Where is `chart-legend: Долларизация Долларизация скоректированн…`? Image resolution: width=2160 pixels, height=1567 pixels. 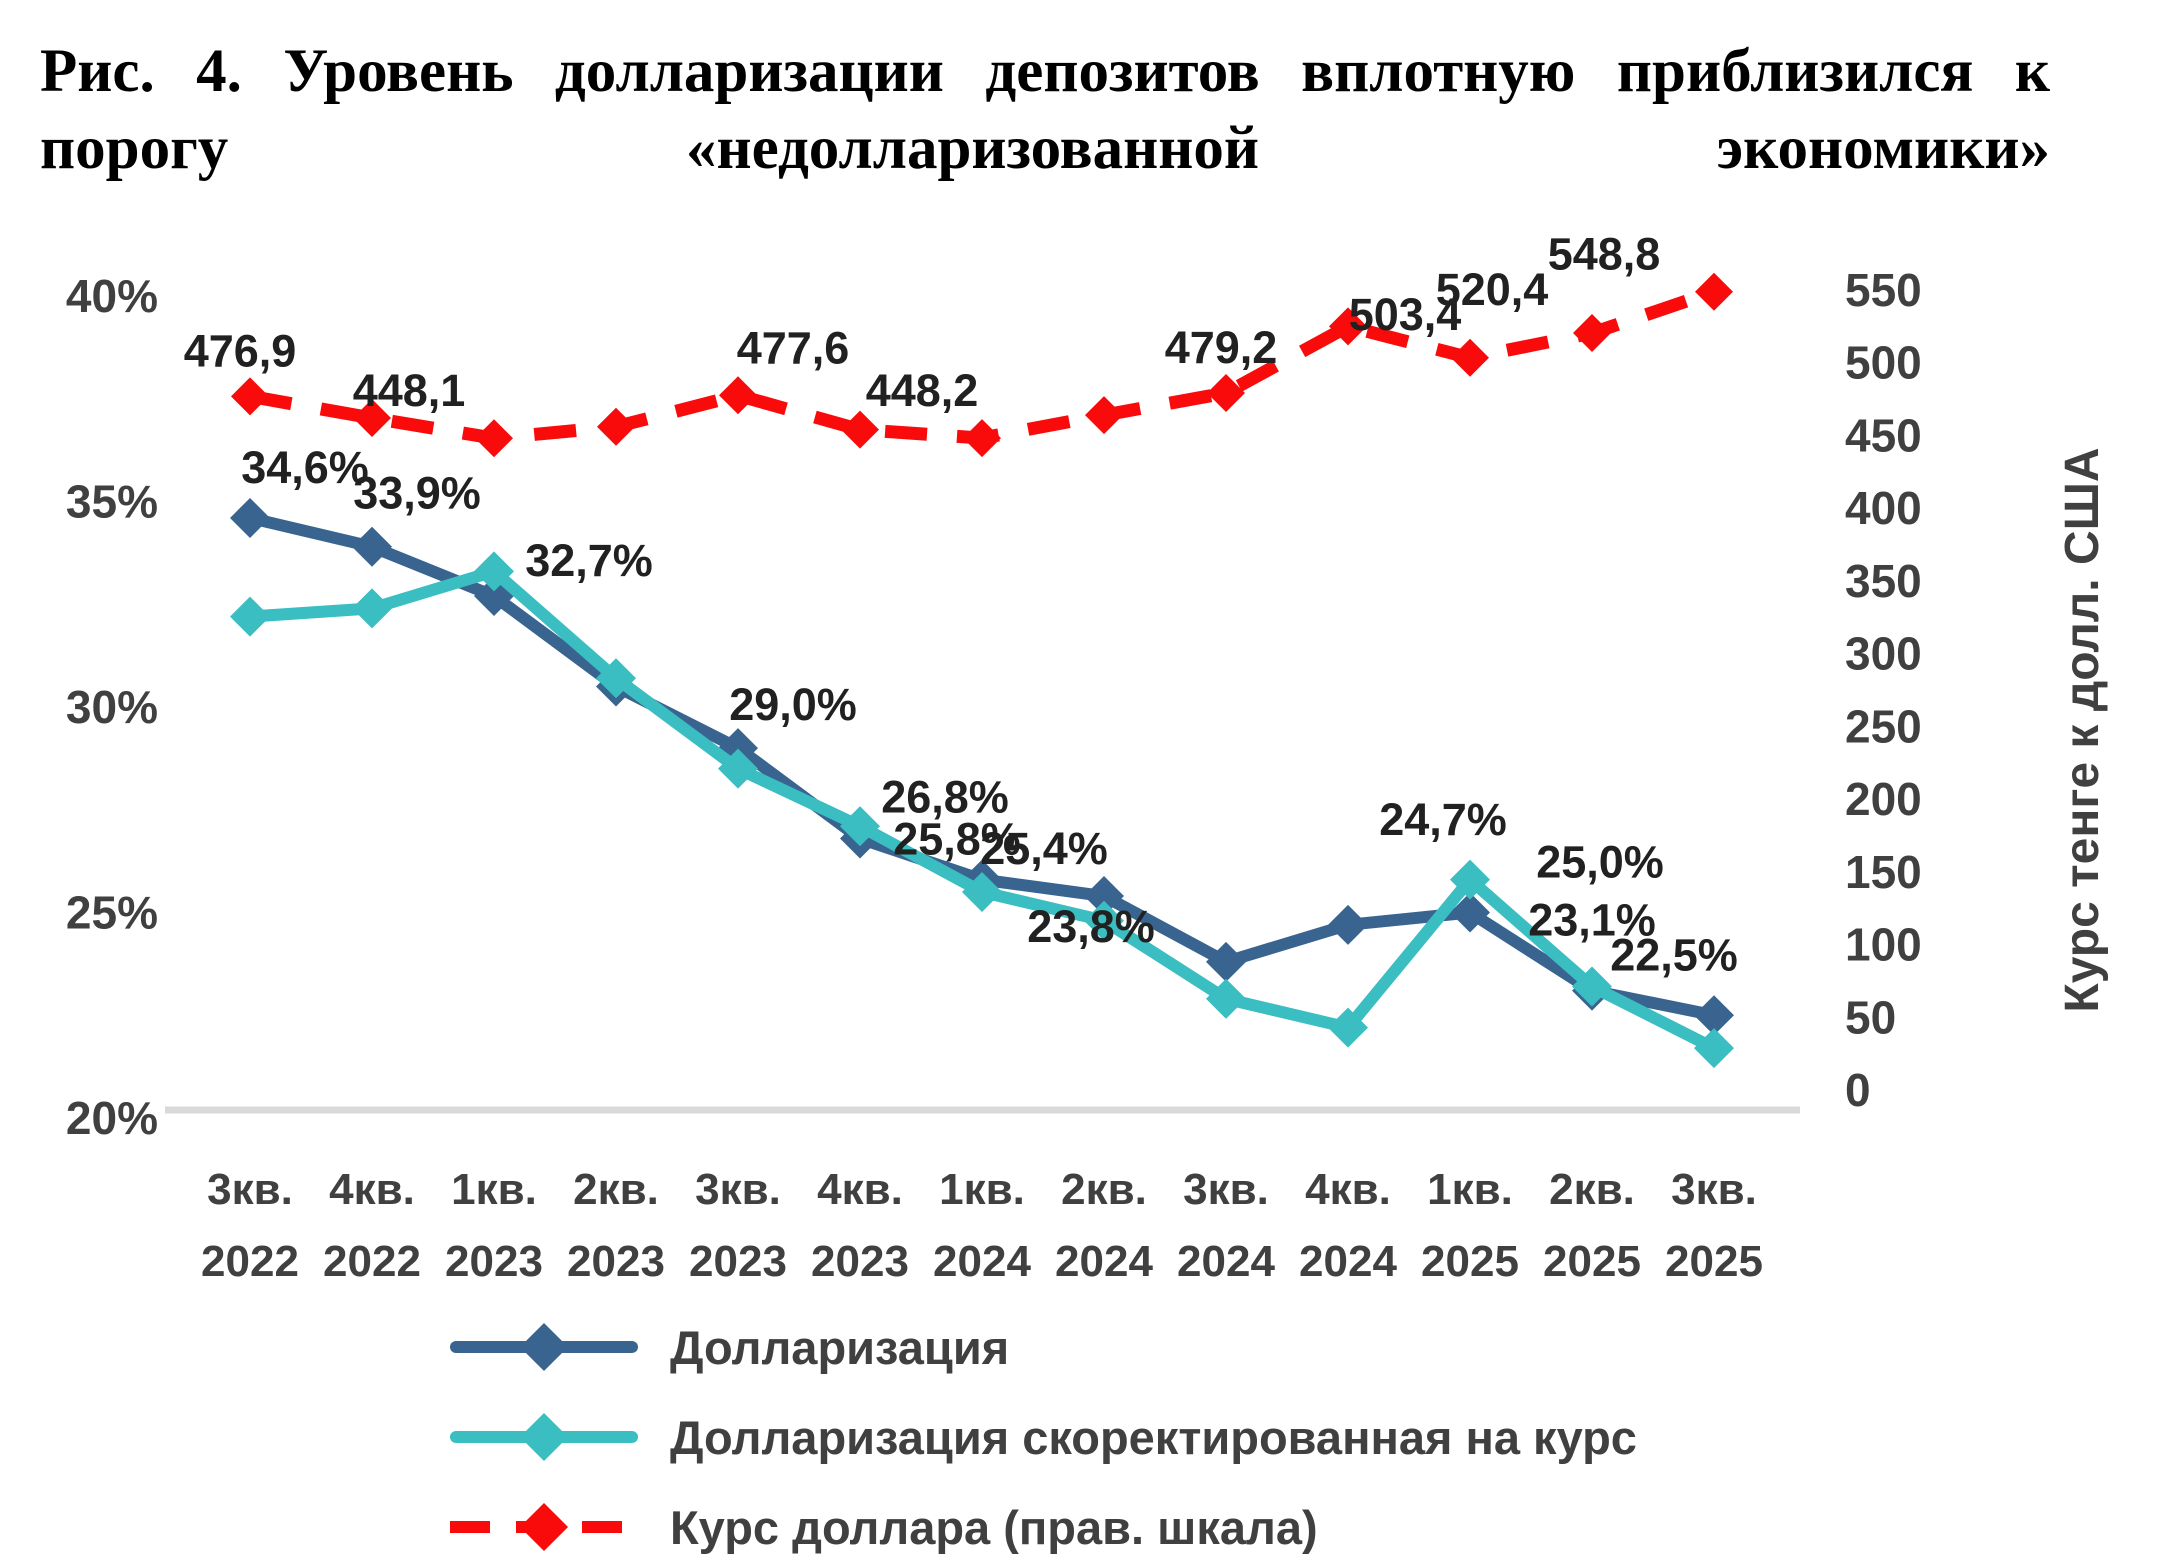
chart-legend: Долларизация Долларизация скоректированн… is located at coordinates (1043, 1437).